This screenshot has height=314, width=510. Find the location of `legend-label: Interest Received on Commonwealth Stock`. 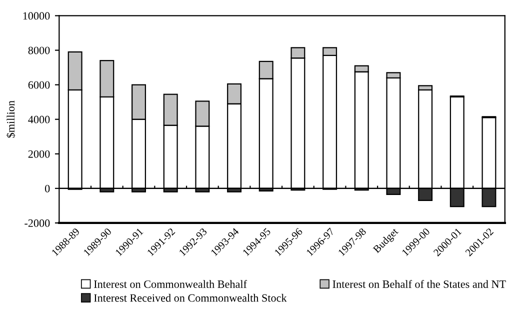

legend-label: Interest Received on Commonwealth Stock is located at coordinates (190, 298).